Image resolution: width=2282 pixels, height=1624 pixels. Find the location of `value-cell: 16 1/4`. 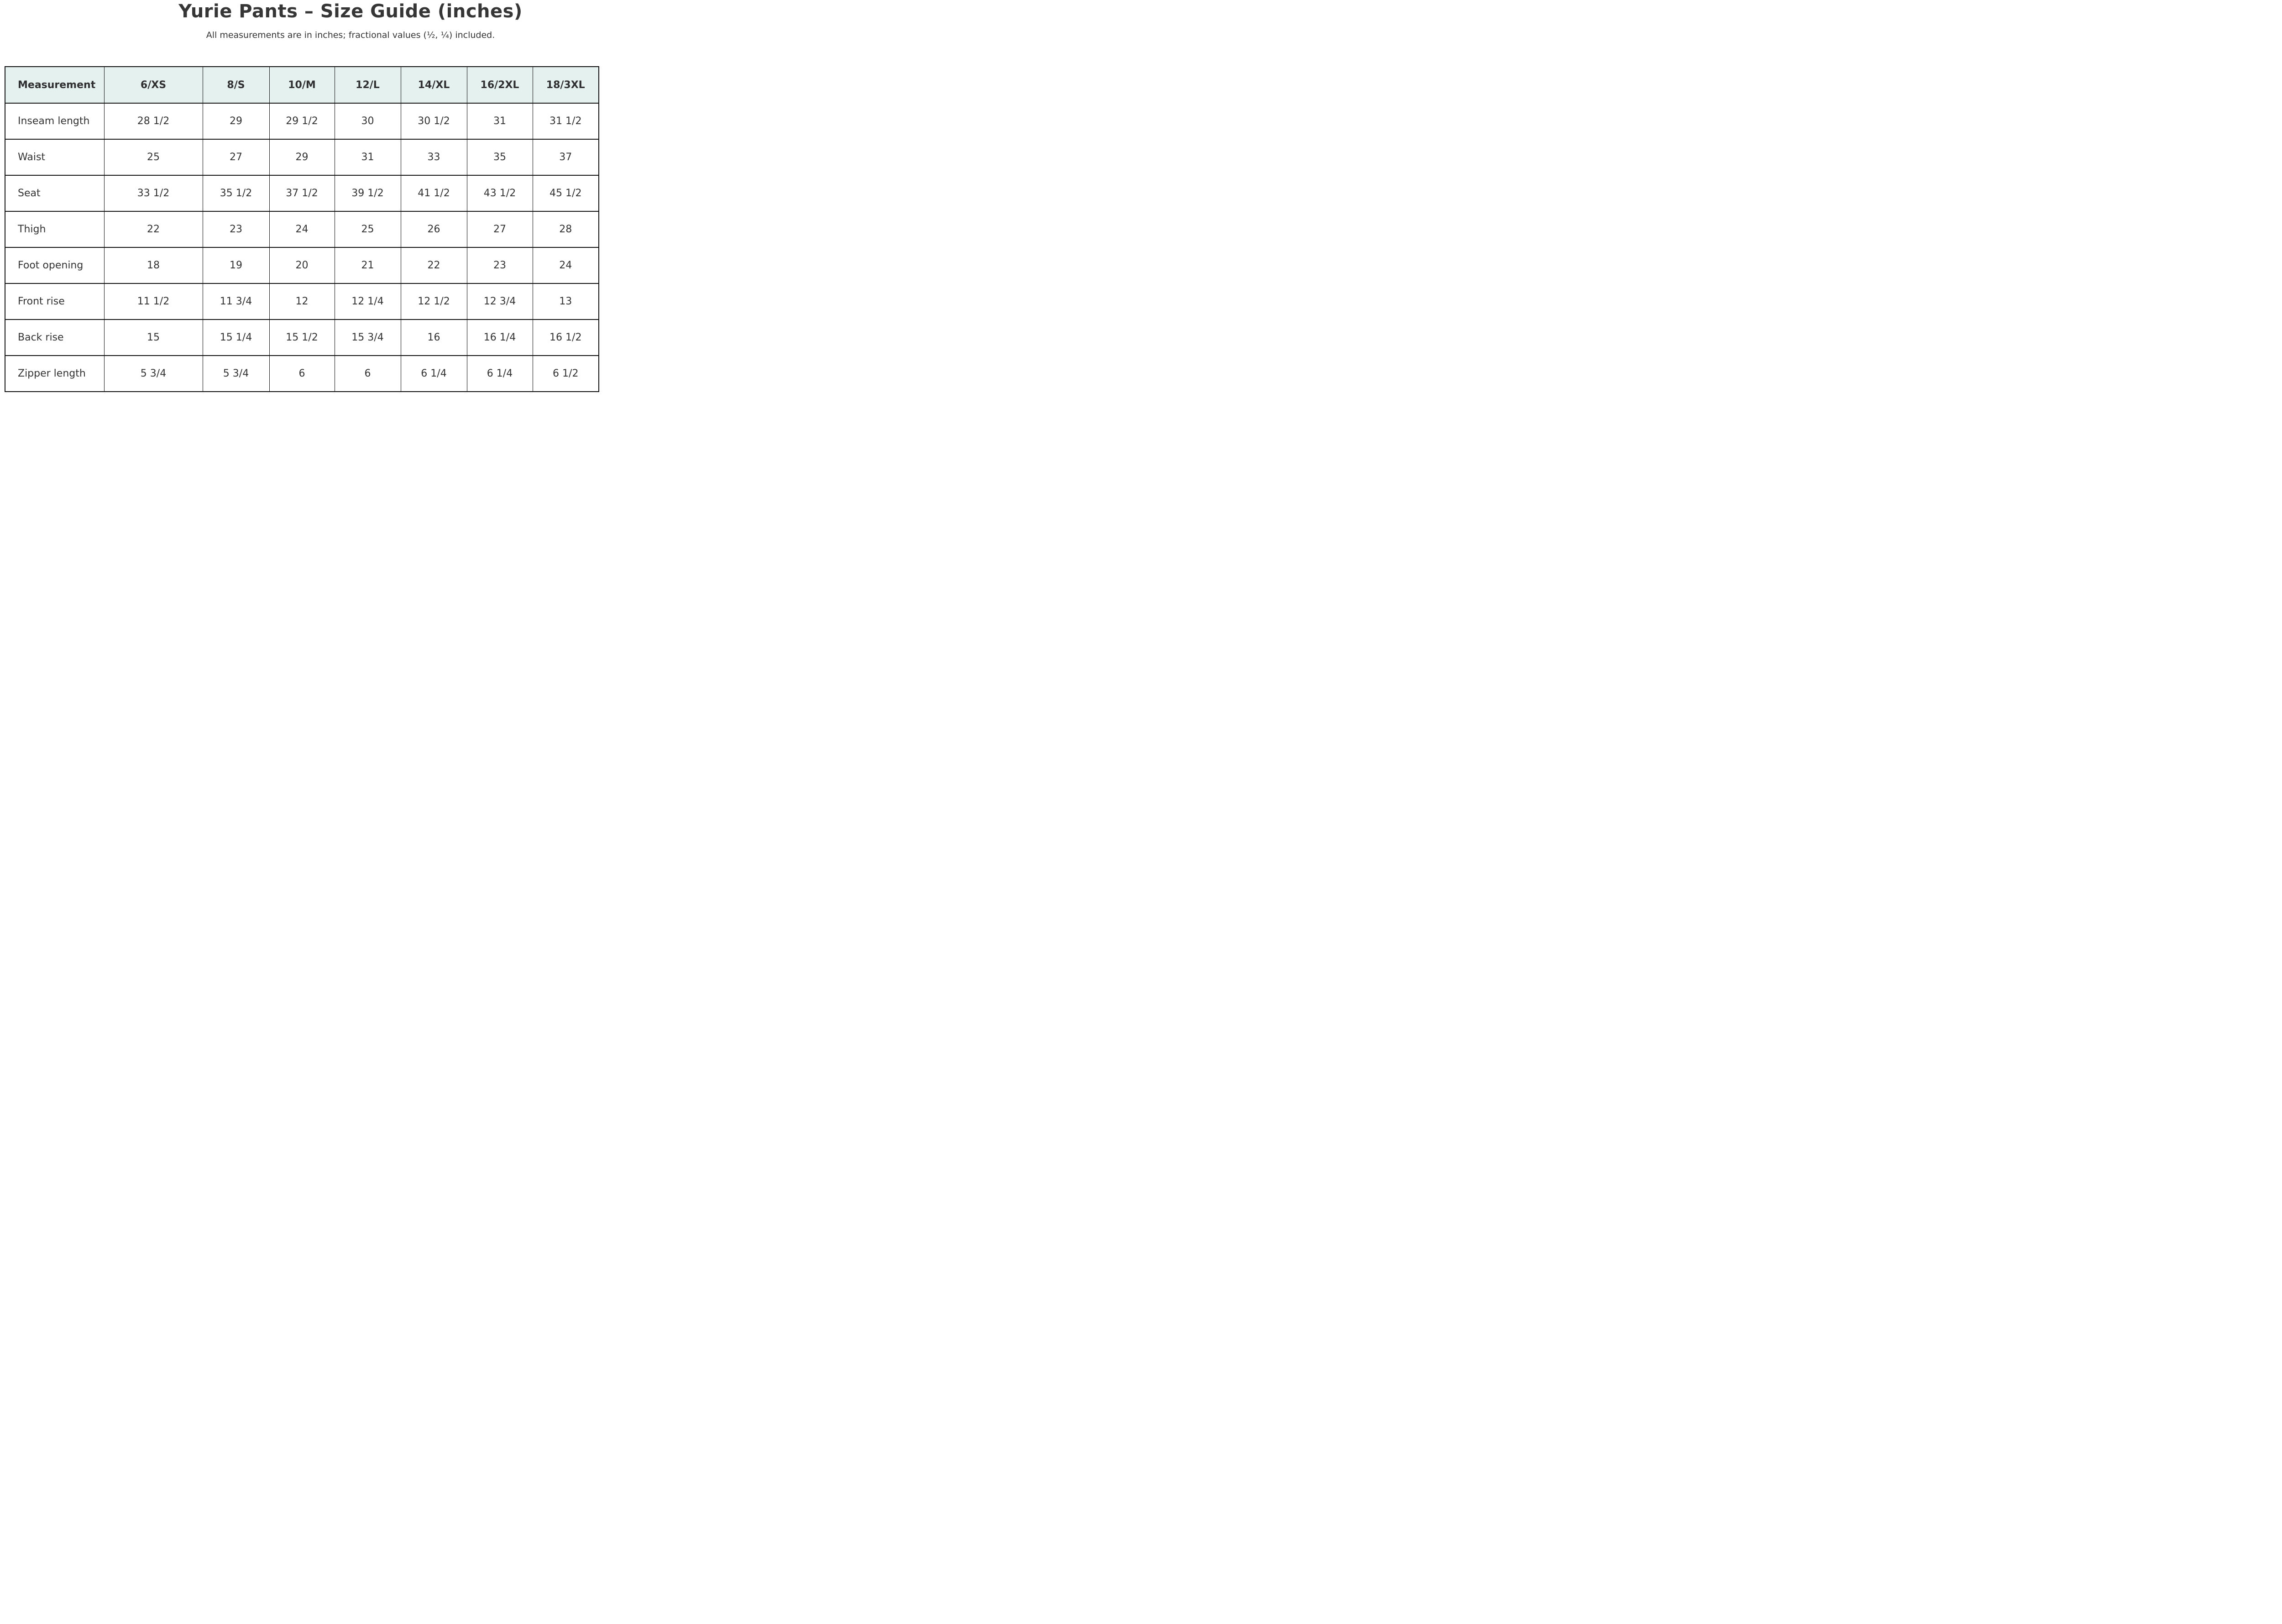

value-cell: 16 1/4 is located at coordinates (499, 337).